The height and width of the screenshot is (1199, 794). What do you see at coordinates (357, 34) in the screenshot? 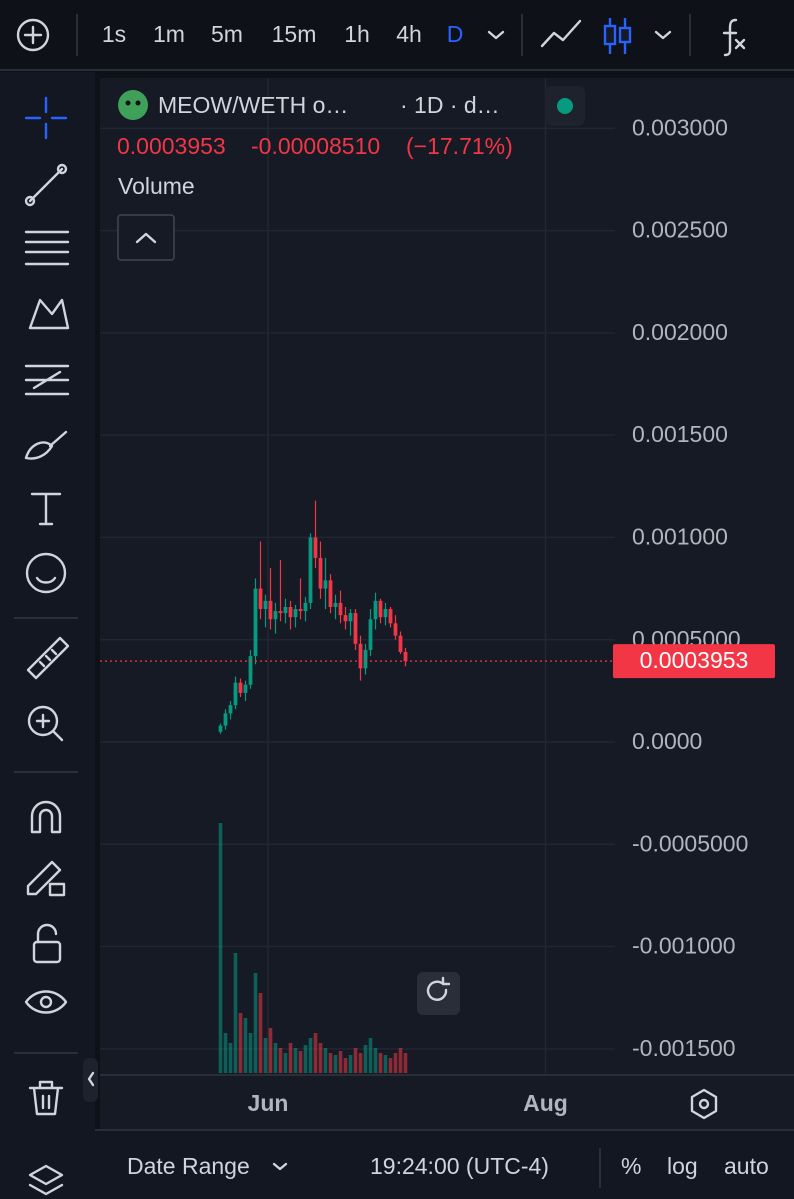
I see `interval-button: 1h` at bounding box center [357, 34].